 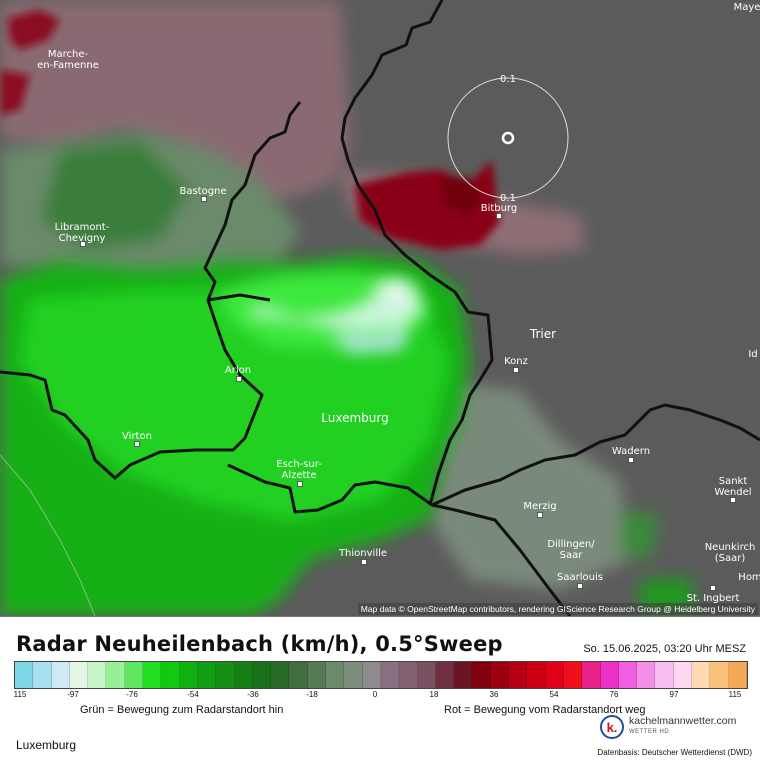 What do you see at coordinates (259, 644) in the screenshot?
I see `page-title: Radar Neuheilenbach (km/h), 0.5°Sweep` at bounding box center [259, 644].